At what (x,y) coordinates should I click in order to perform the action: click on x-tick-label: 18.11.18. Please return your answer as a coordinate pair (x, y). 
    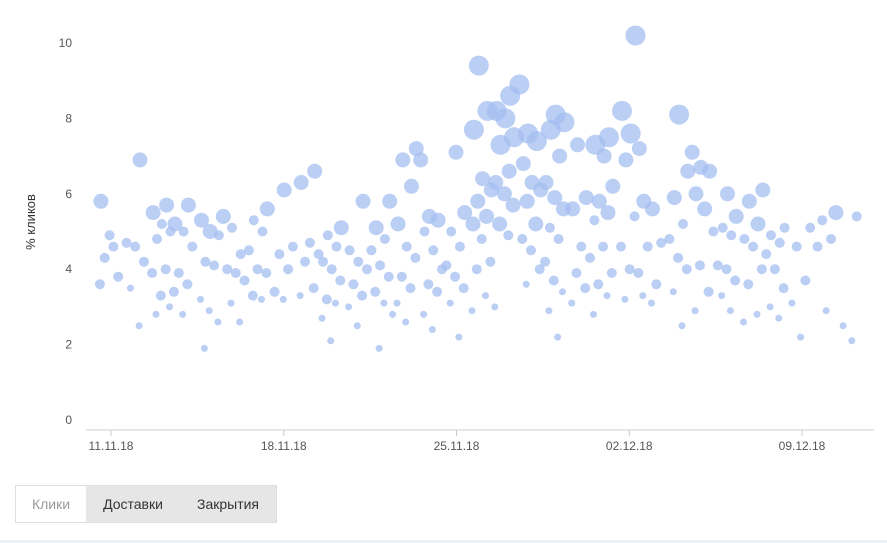
    Looking at the image, I should click on (284, 446).